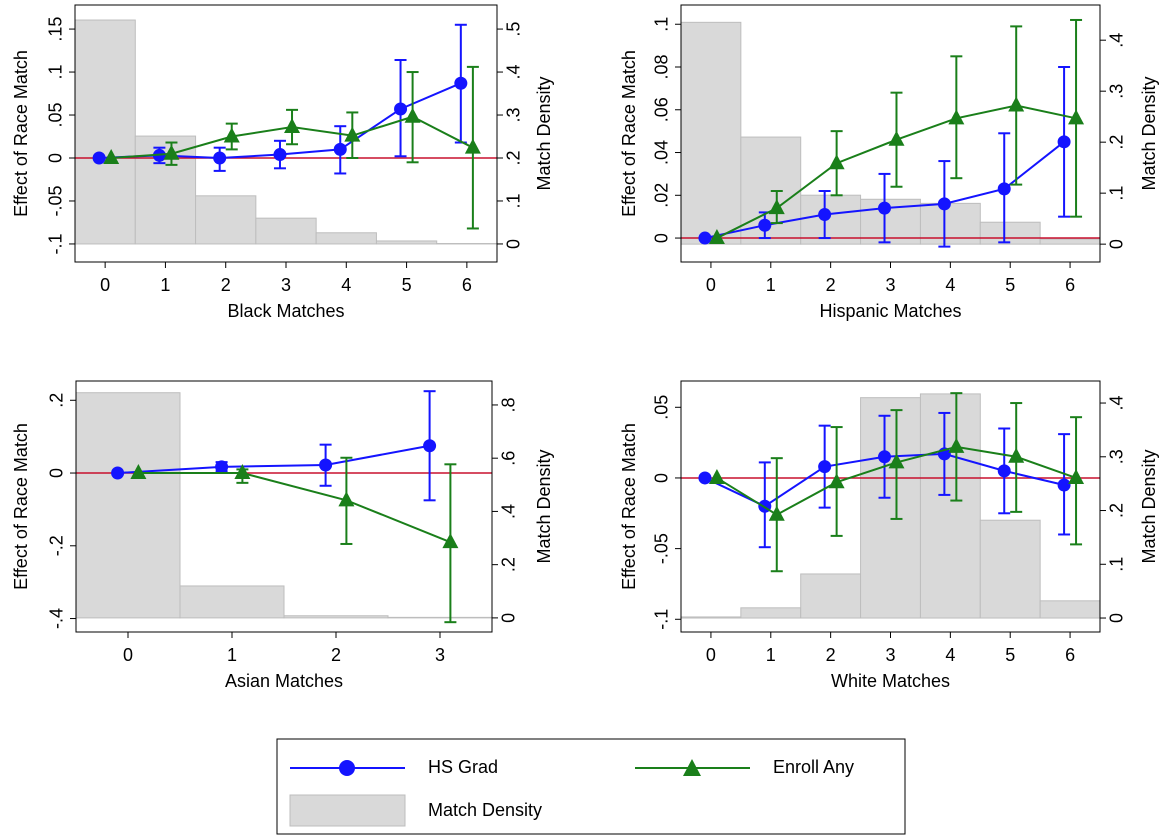  Describe the element at coordinates (662, 66) in the screenshot. I see `y-tick-label: .08` at that location.